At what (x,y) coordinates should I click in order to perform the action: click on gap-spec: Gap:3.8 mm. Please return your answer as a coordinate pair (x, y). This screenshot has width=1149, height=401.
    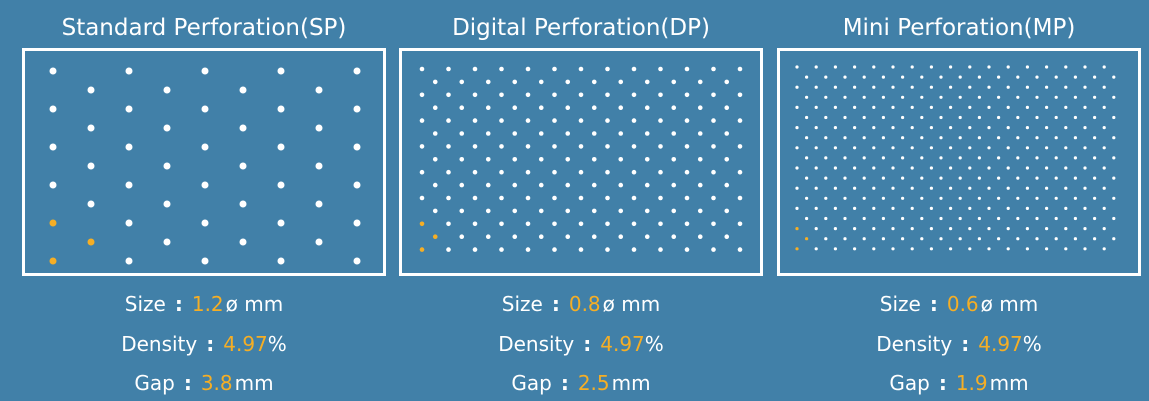
    Looking at the image, I should click on (204, 383).